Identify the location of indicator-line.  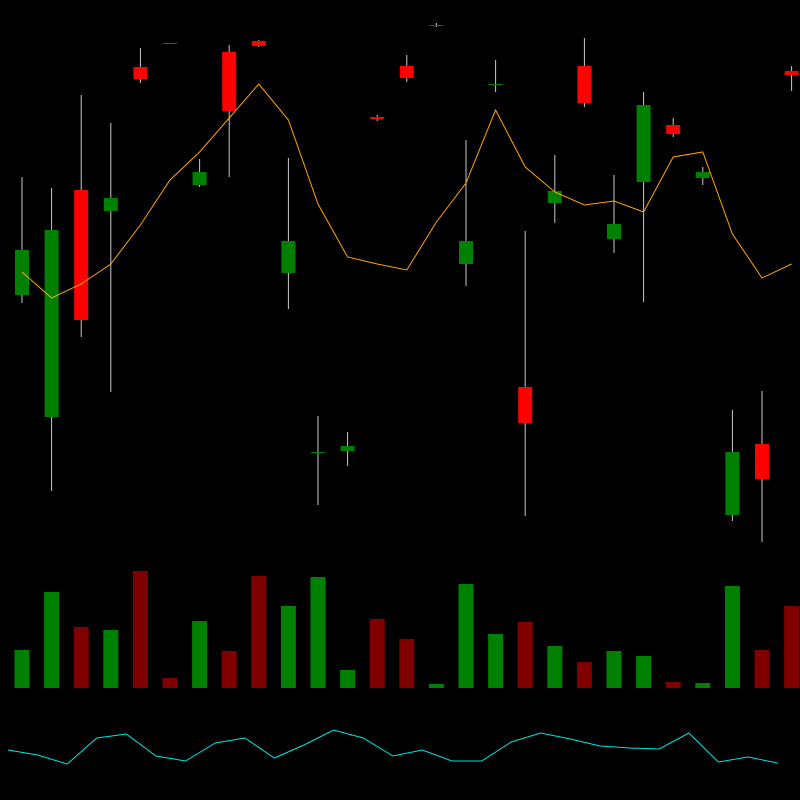
(392, 747).